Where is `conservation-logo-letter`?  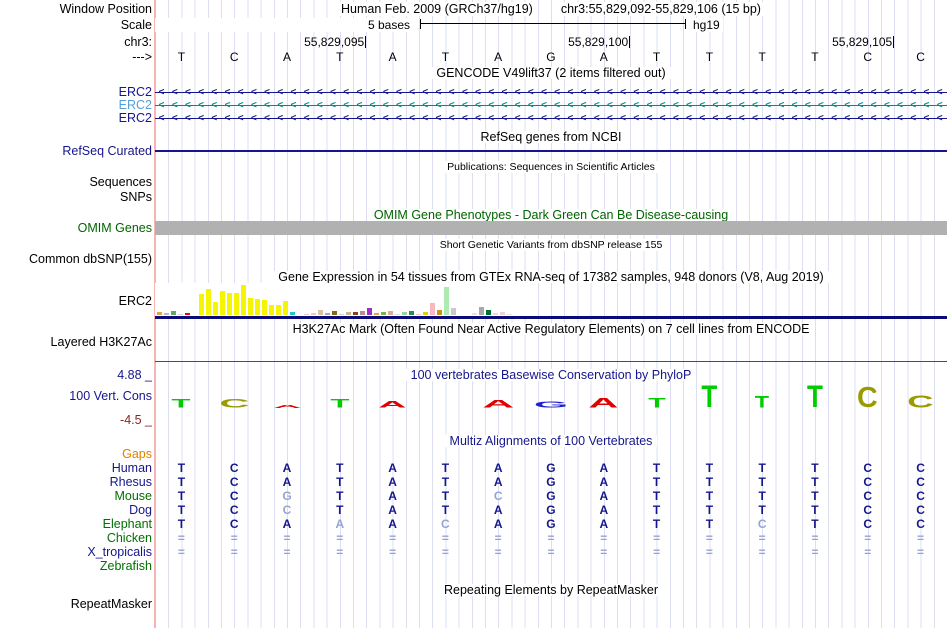 conservation-logo-letter is located at coordinates (445, 394).